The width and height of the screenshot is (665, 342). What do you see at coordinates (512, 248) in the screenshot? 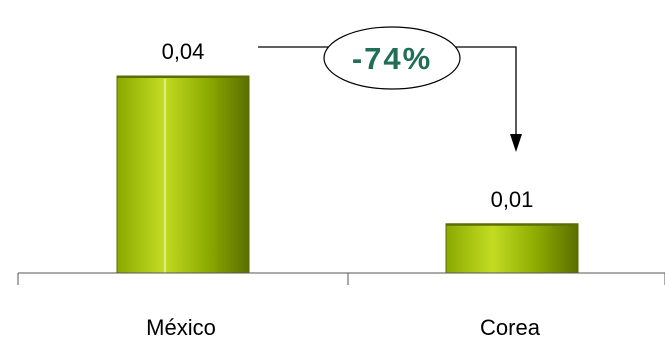
I see `bar-corea` at bounding box center [512, 248].